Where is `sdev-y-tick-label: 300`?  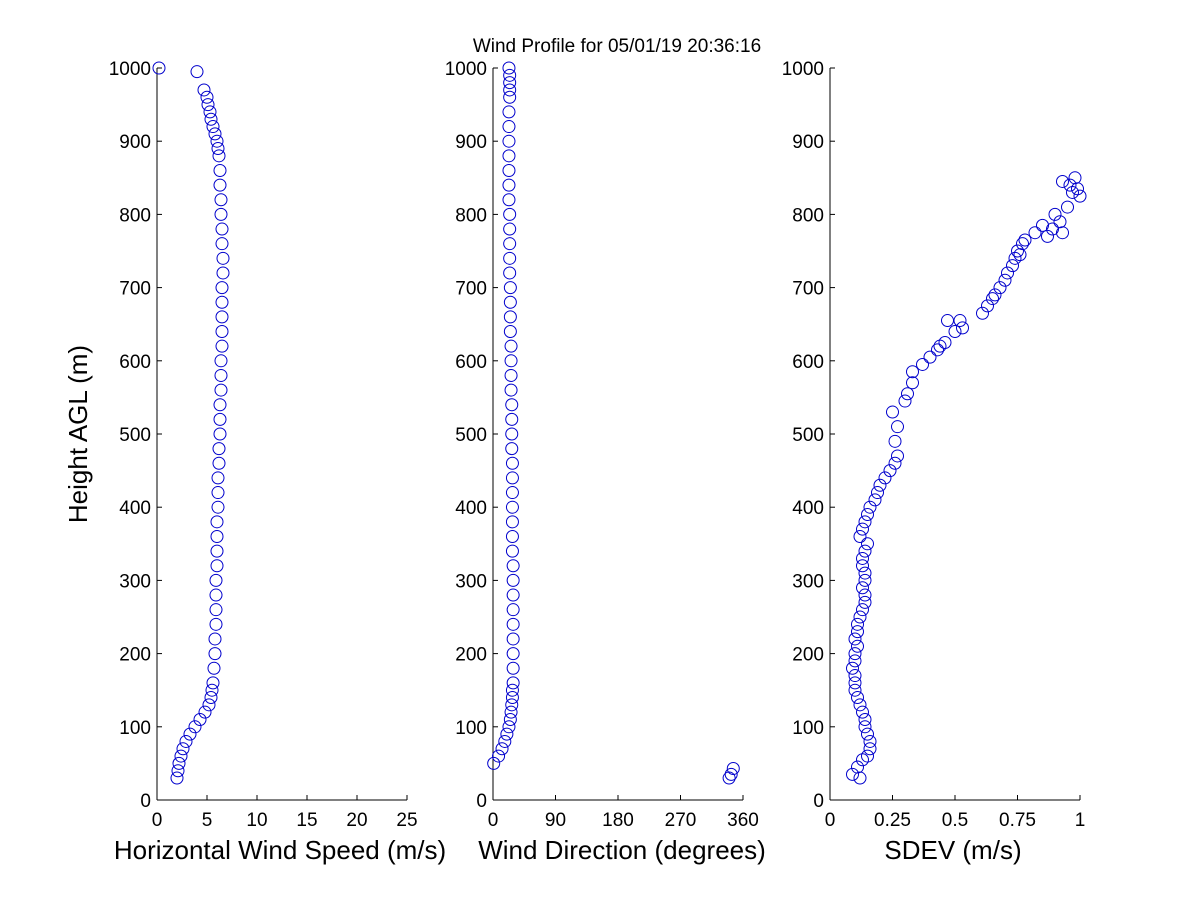
sdev-y-tick-label: 300 is located at coordinates (808, 581).